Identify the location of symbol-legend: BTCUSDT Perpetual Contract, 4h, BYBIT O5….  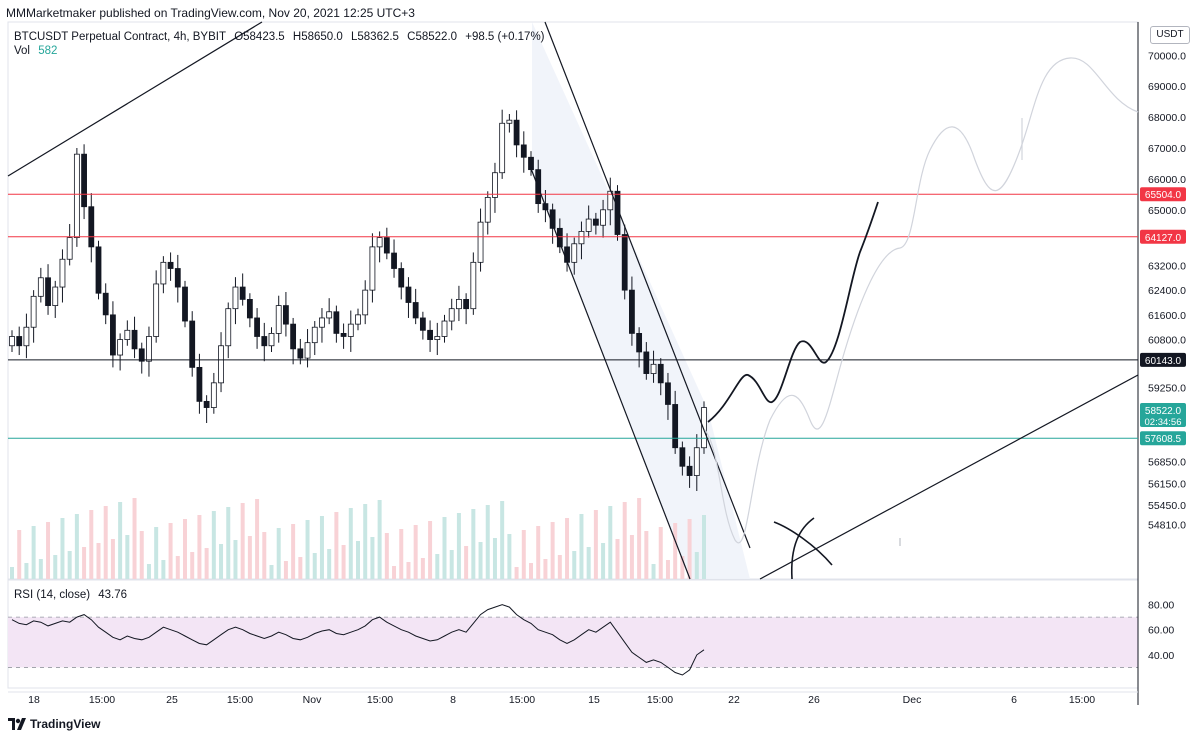
(282, 37).